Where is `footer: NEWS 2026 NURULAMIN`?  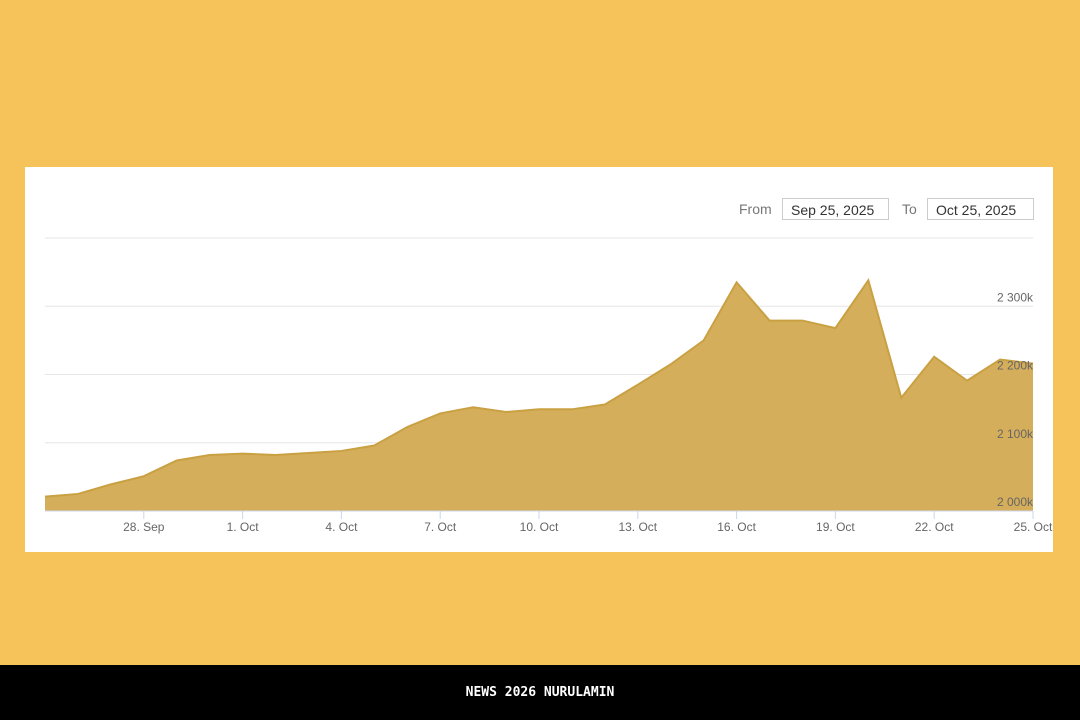
footer: NEWS 2026 NURULAMIN is located at coordinates (540, 692).